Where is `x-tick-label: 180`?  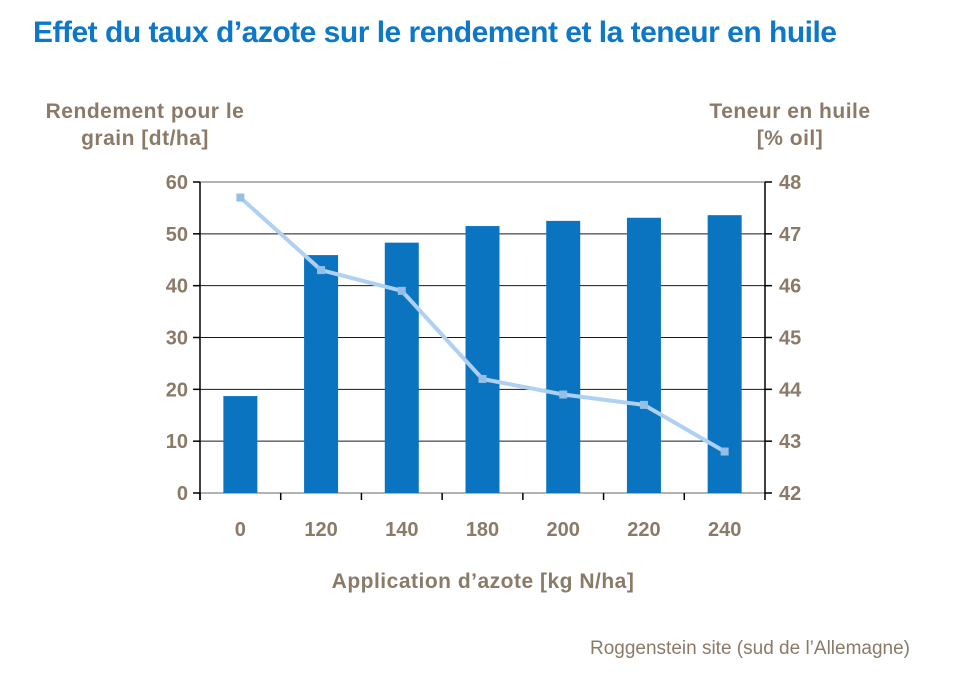
x-tick-label: 180 is located at coordinates (482, 530).